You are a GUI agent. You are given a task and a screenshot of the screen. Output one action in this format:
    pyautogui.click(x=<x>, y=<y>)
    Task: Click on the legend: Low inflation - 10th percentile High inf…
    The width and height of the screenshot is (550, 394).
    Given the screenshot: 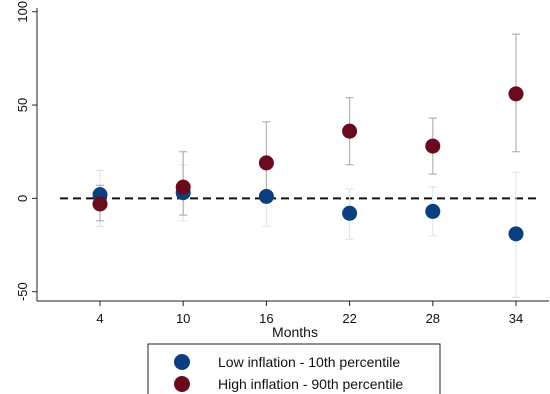 What is the action you would take?
    pyautogui.click(x=294, y=368)
    